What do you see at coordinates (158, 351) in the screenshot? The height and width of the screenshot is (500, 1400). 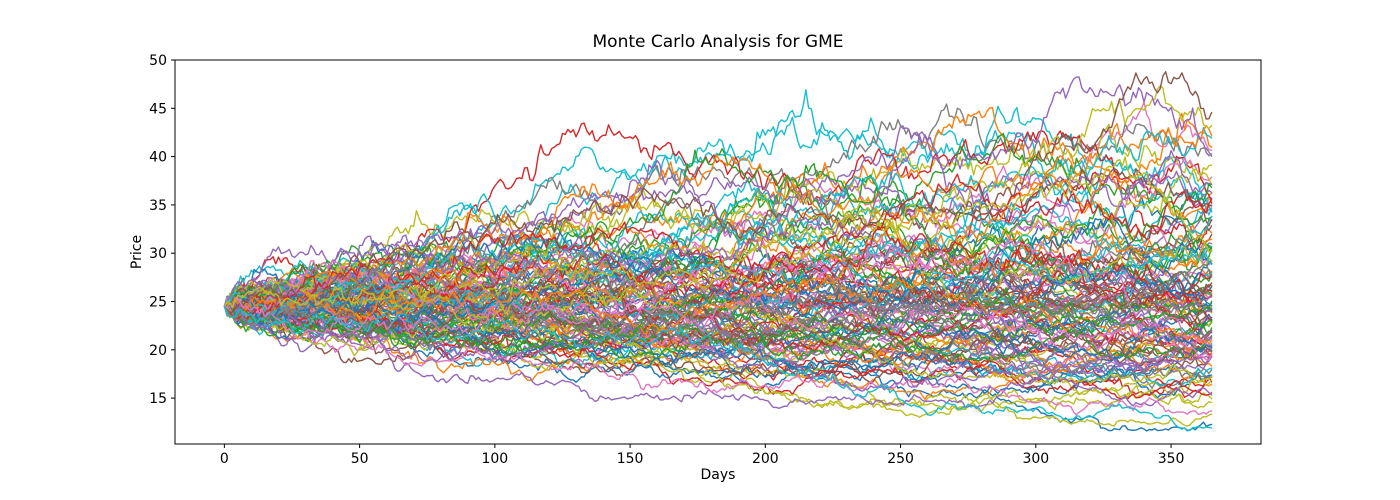 I see `y-tick-label: 20` at bounding box center [158, 351].